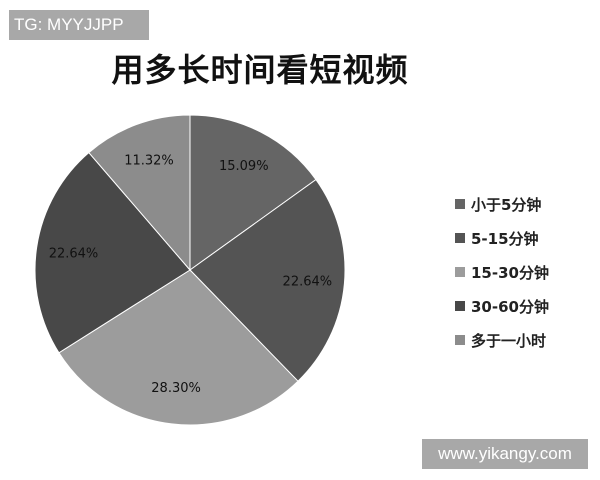 The width and height of the screenshot is (600, 480). What do you see at coordinates (244, 166) in the screenshot?
I see `data-label: 15.09%` at bounding box center [244, 166].